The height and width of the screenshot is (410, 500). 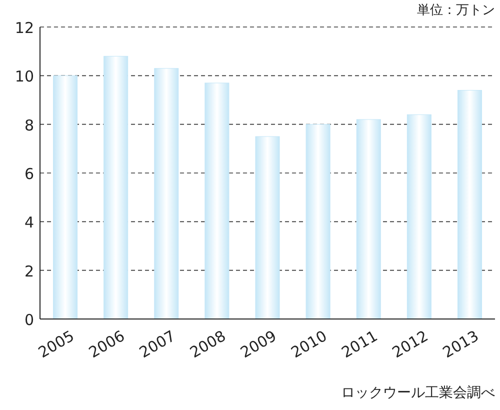 What do you see at coordinates (456, 10) in the screenshot?
I see `chart-title: 単位：万トン` at bounding box center [456, 10].